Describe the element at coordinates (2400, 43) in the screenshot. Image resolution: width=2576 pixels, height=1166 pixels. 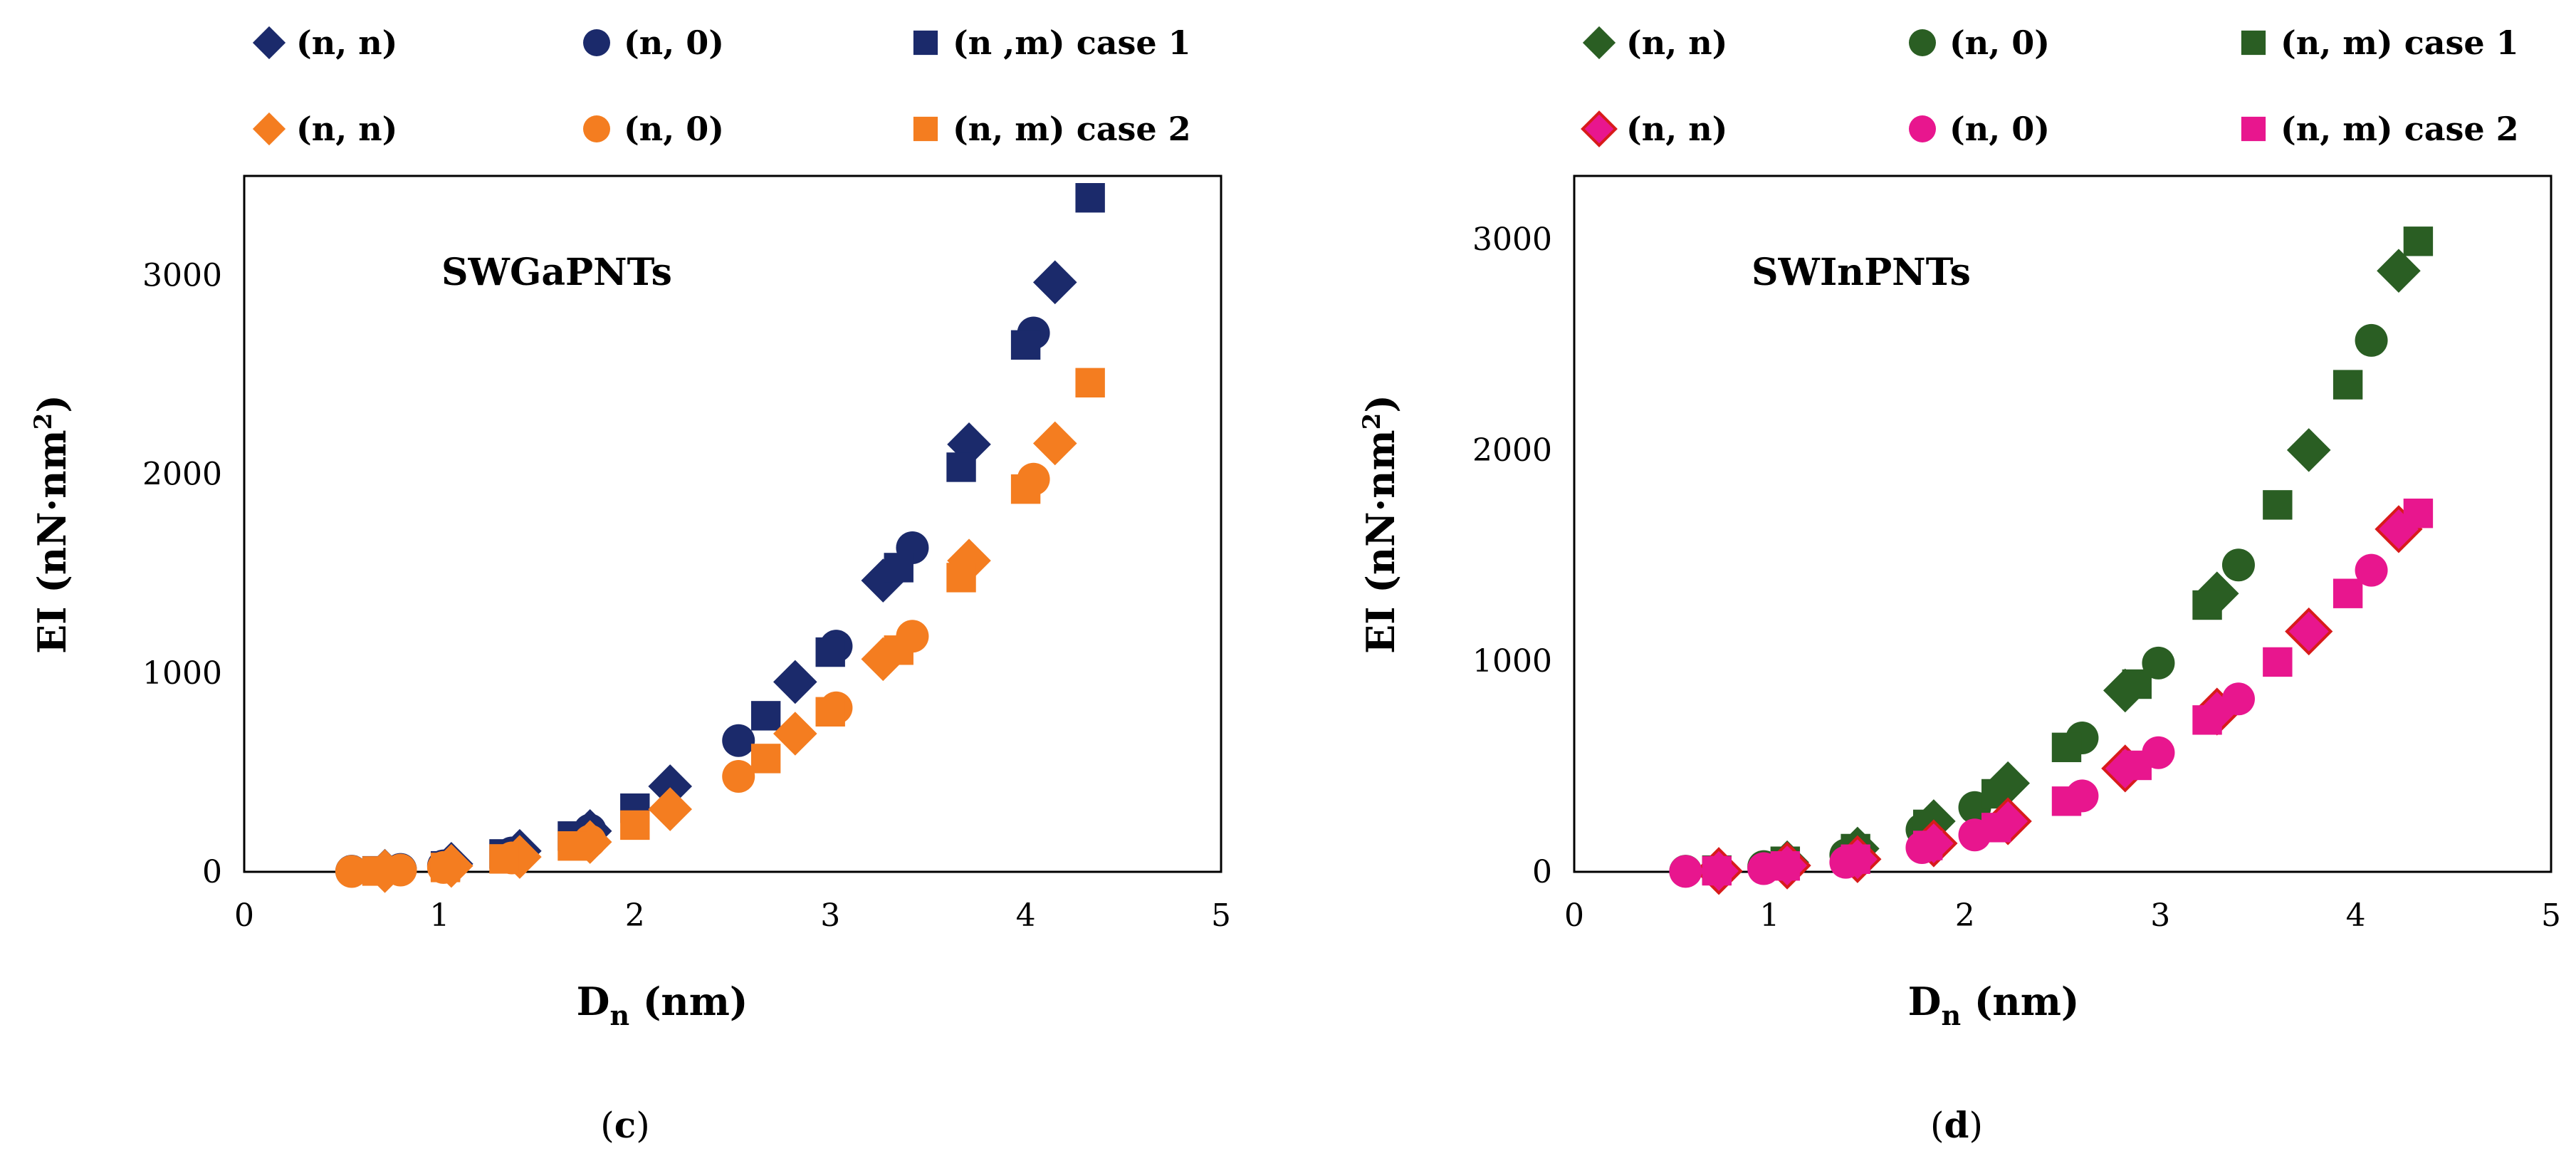
I see `legend-label: (n, m) case 1` at that location.